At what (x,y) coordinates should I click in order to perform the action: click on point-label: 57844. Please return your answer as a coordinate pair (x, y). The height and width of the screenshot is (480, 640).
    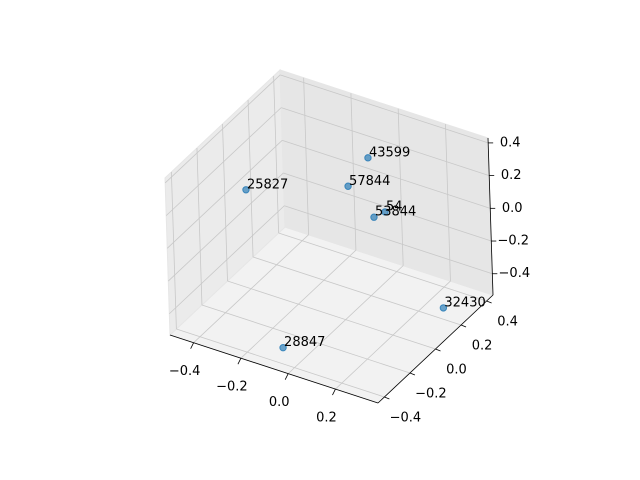
    Looking at the image, I should click on (369, 181).